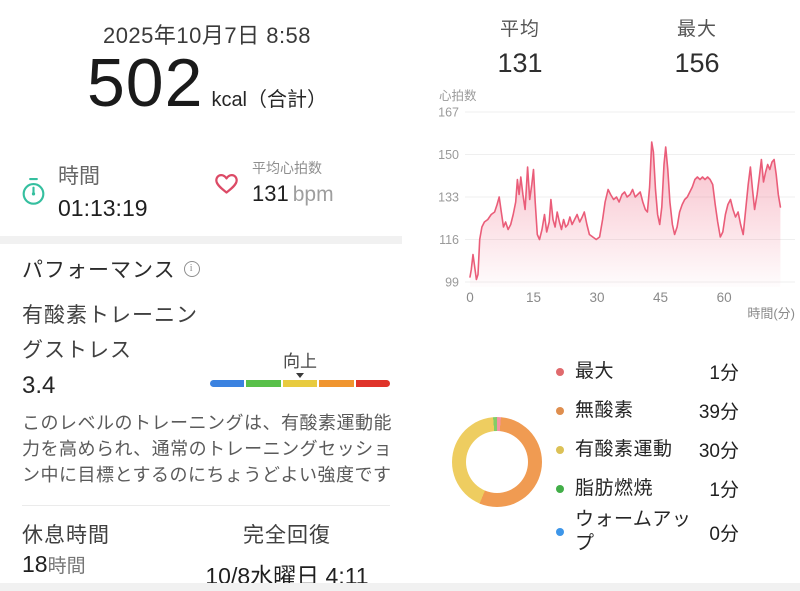 The height and width of the screenshot is (591, 800). I want to click on legend-value: 0分, so click(724, 534).